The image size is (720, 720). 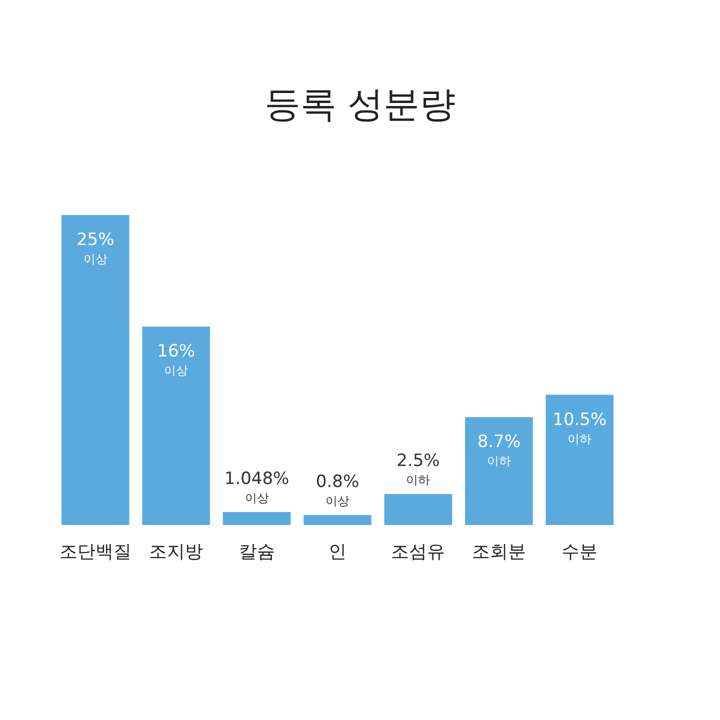 What do you see at coordinates (95, 248) in the screenshot?
I see `data-label: 25% 이상` at bounding box center [95, 248].